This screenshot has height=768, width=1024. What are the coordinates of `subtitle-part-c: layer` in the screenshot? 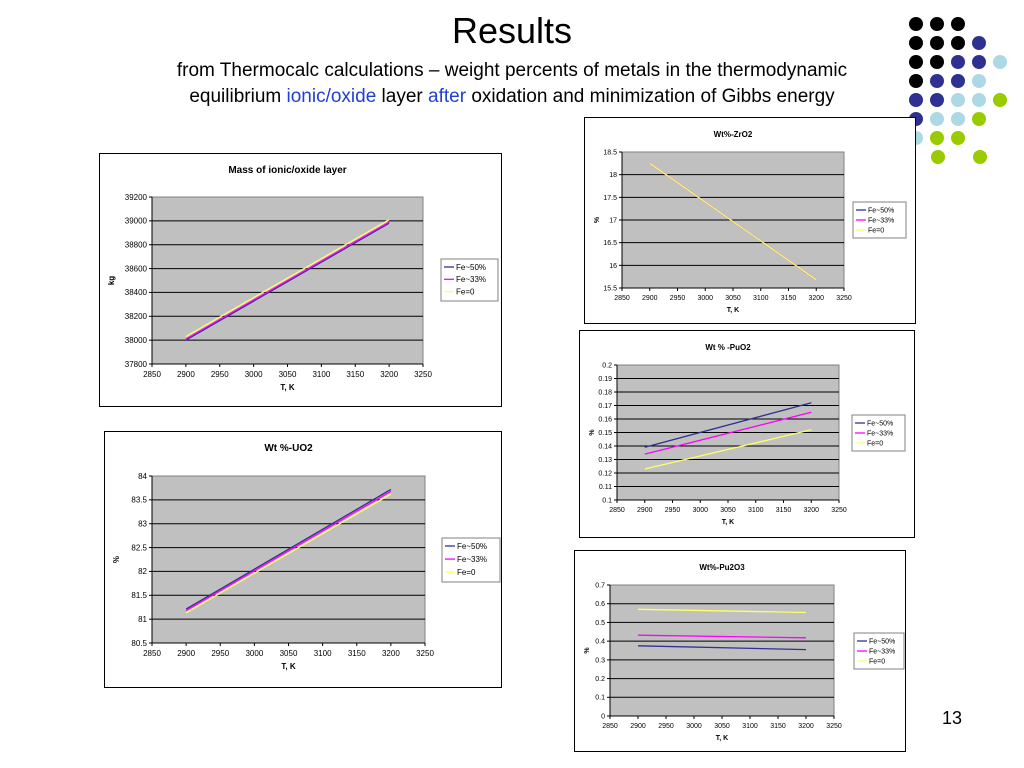 It's located at (402, 96).